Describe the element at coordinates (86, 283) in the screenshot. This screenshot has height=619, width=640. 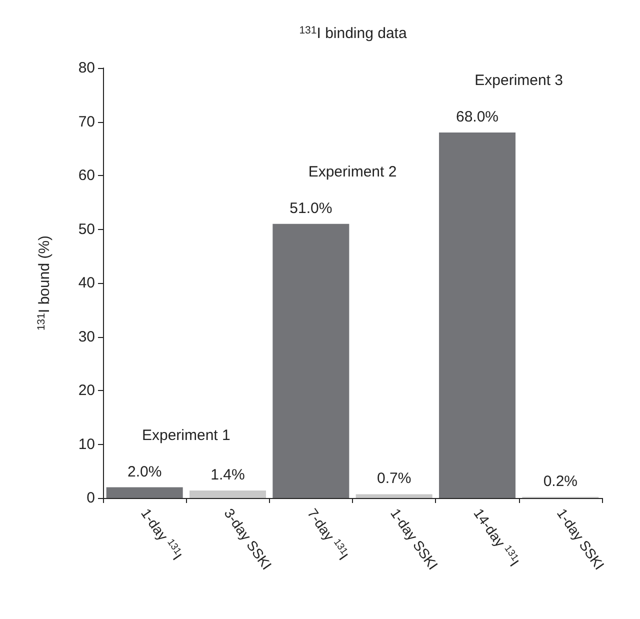
I see `y-tick-label: 40` at that location.